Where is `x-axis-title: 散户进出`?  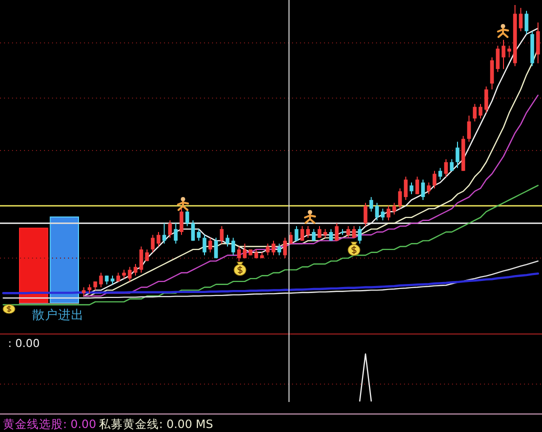 x-axis-title: 散户进出 is located at coordinates (58, 314).